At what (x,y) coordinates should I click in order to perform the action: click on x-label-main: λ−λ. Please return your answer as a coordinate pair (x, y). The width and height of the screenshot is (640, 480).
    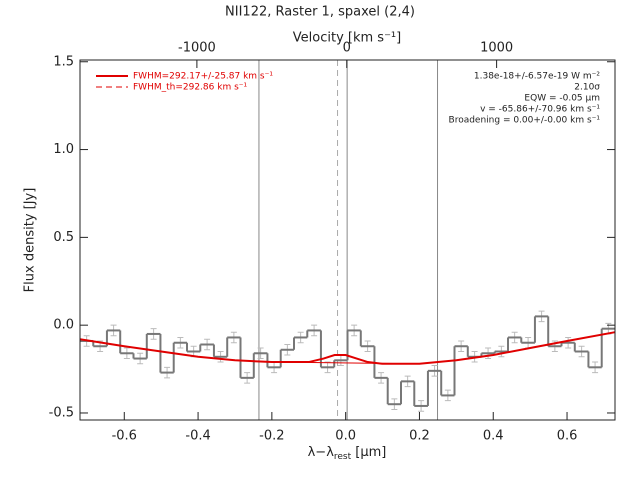
    Looking at the image, I should click on (321, 452).